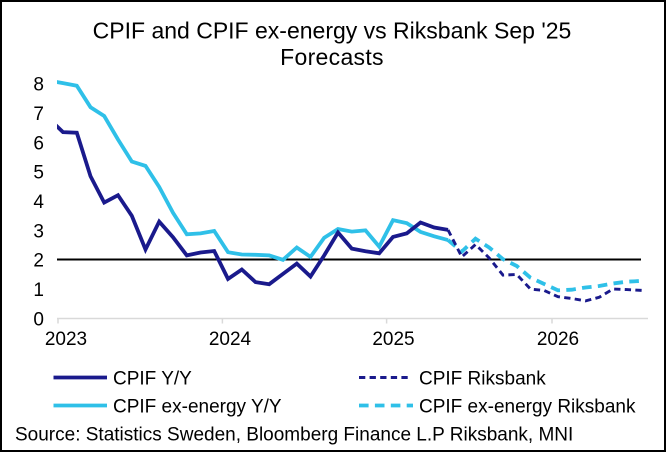 The image size is (666, 452). Describe the element at coordinates (38, 173) in the screenshot. I see `svg-text: 5` at that location.